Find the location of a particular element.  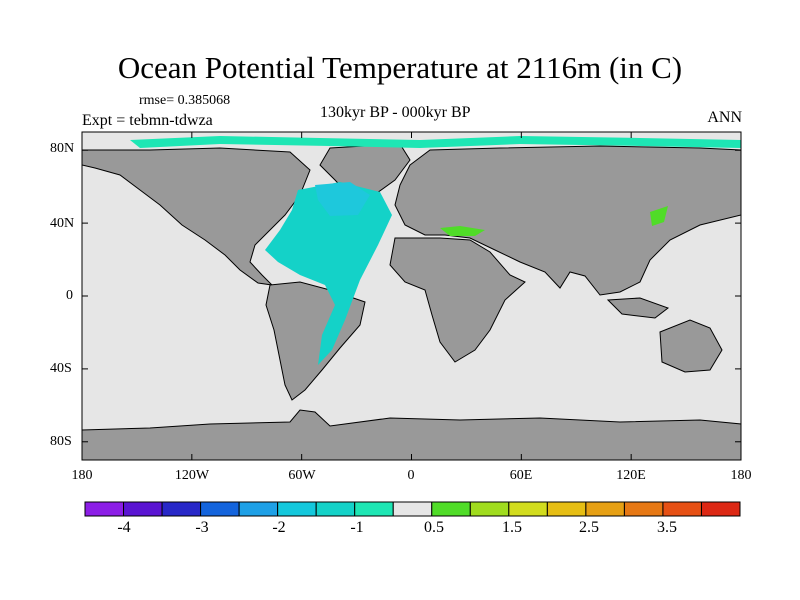

lon-label-60w: 60W is located at coordinates (302, 475).